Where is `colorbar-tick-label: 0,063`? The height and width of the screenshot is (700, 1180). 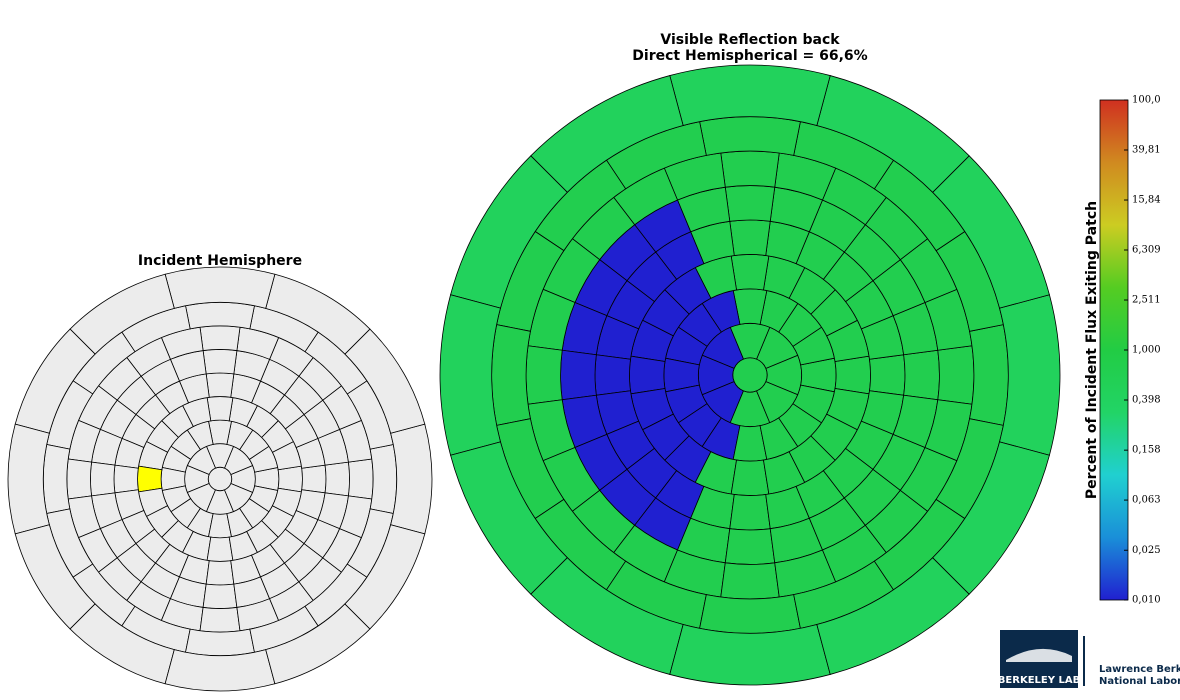
colorbar-tick-label: 0,063 is located at coordinates (1146, 500).